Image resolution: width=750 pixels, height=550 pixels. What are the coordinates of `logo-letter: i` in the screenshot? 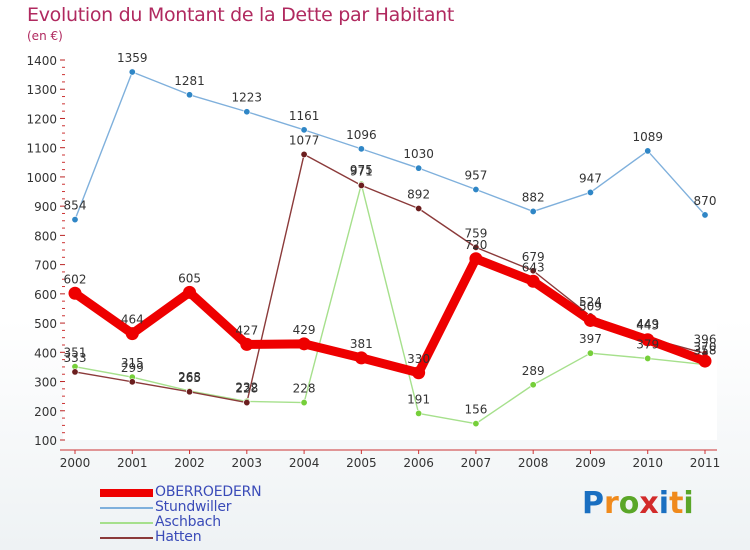 It's located at (688, 503).